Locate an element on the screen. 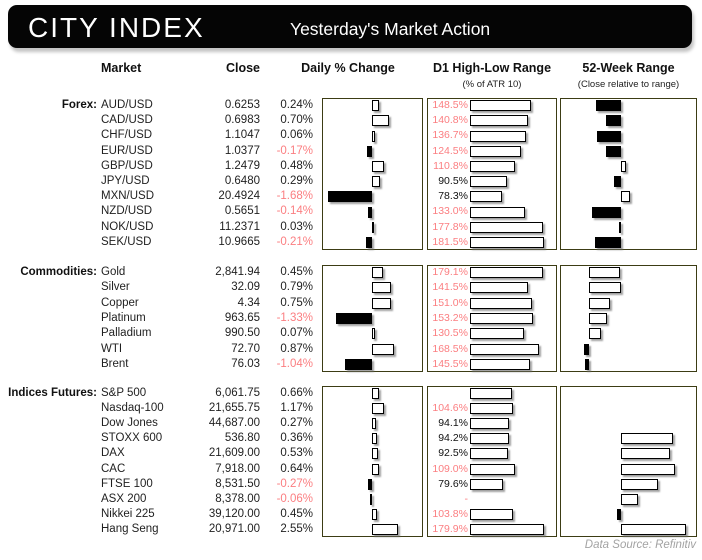 The width and height of the screenshot is (702, 560). d1-range-panel-indicesfutures is located at coordinates (492, 461).